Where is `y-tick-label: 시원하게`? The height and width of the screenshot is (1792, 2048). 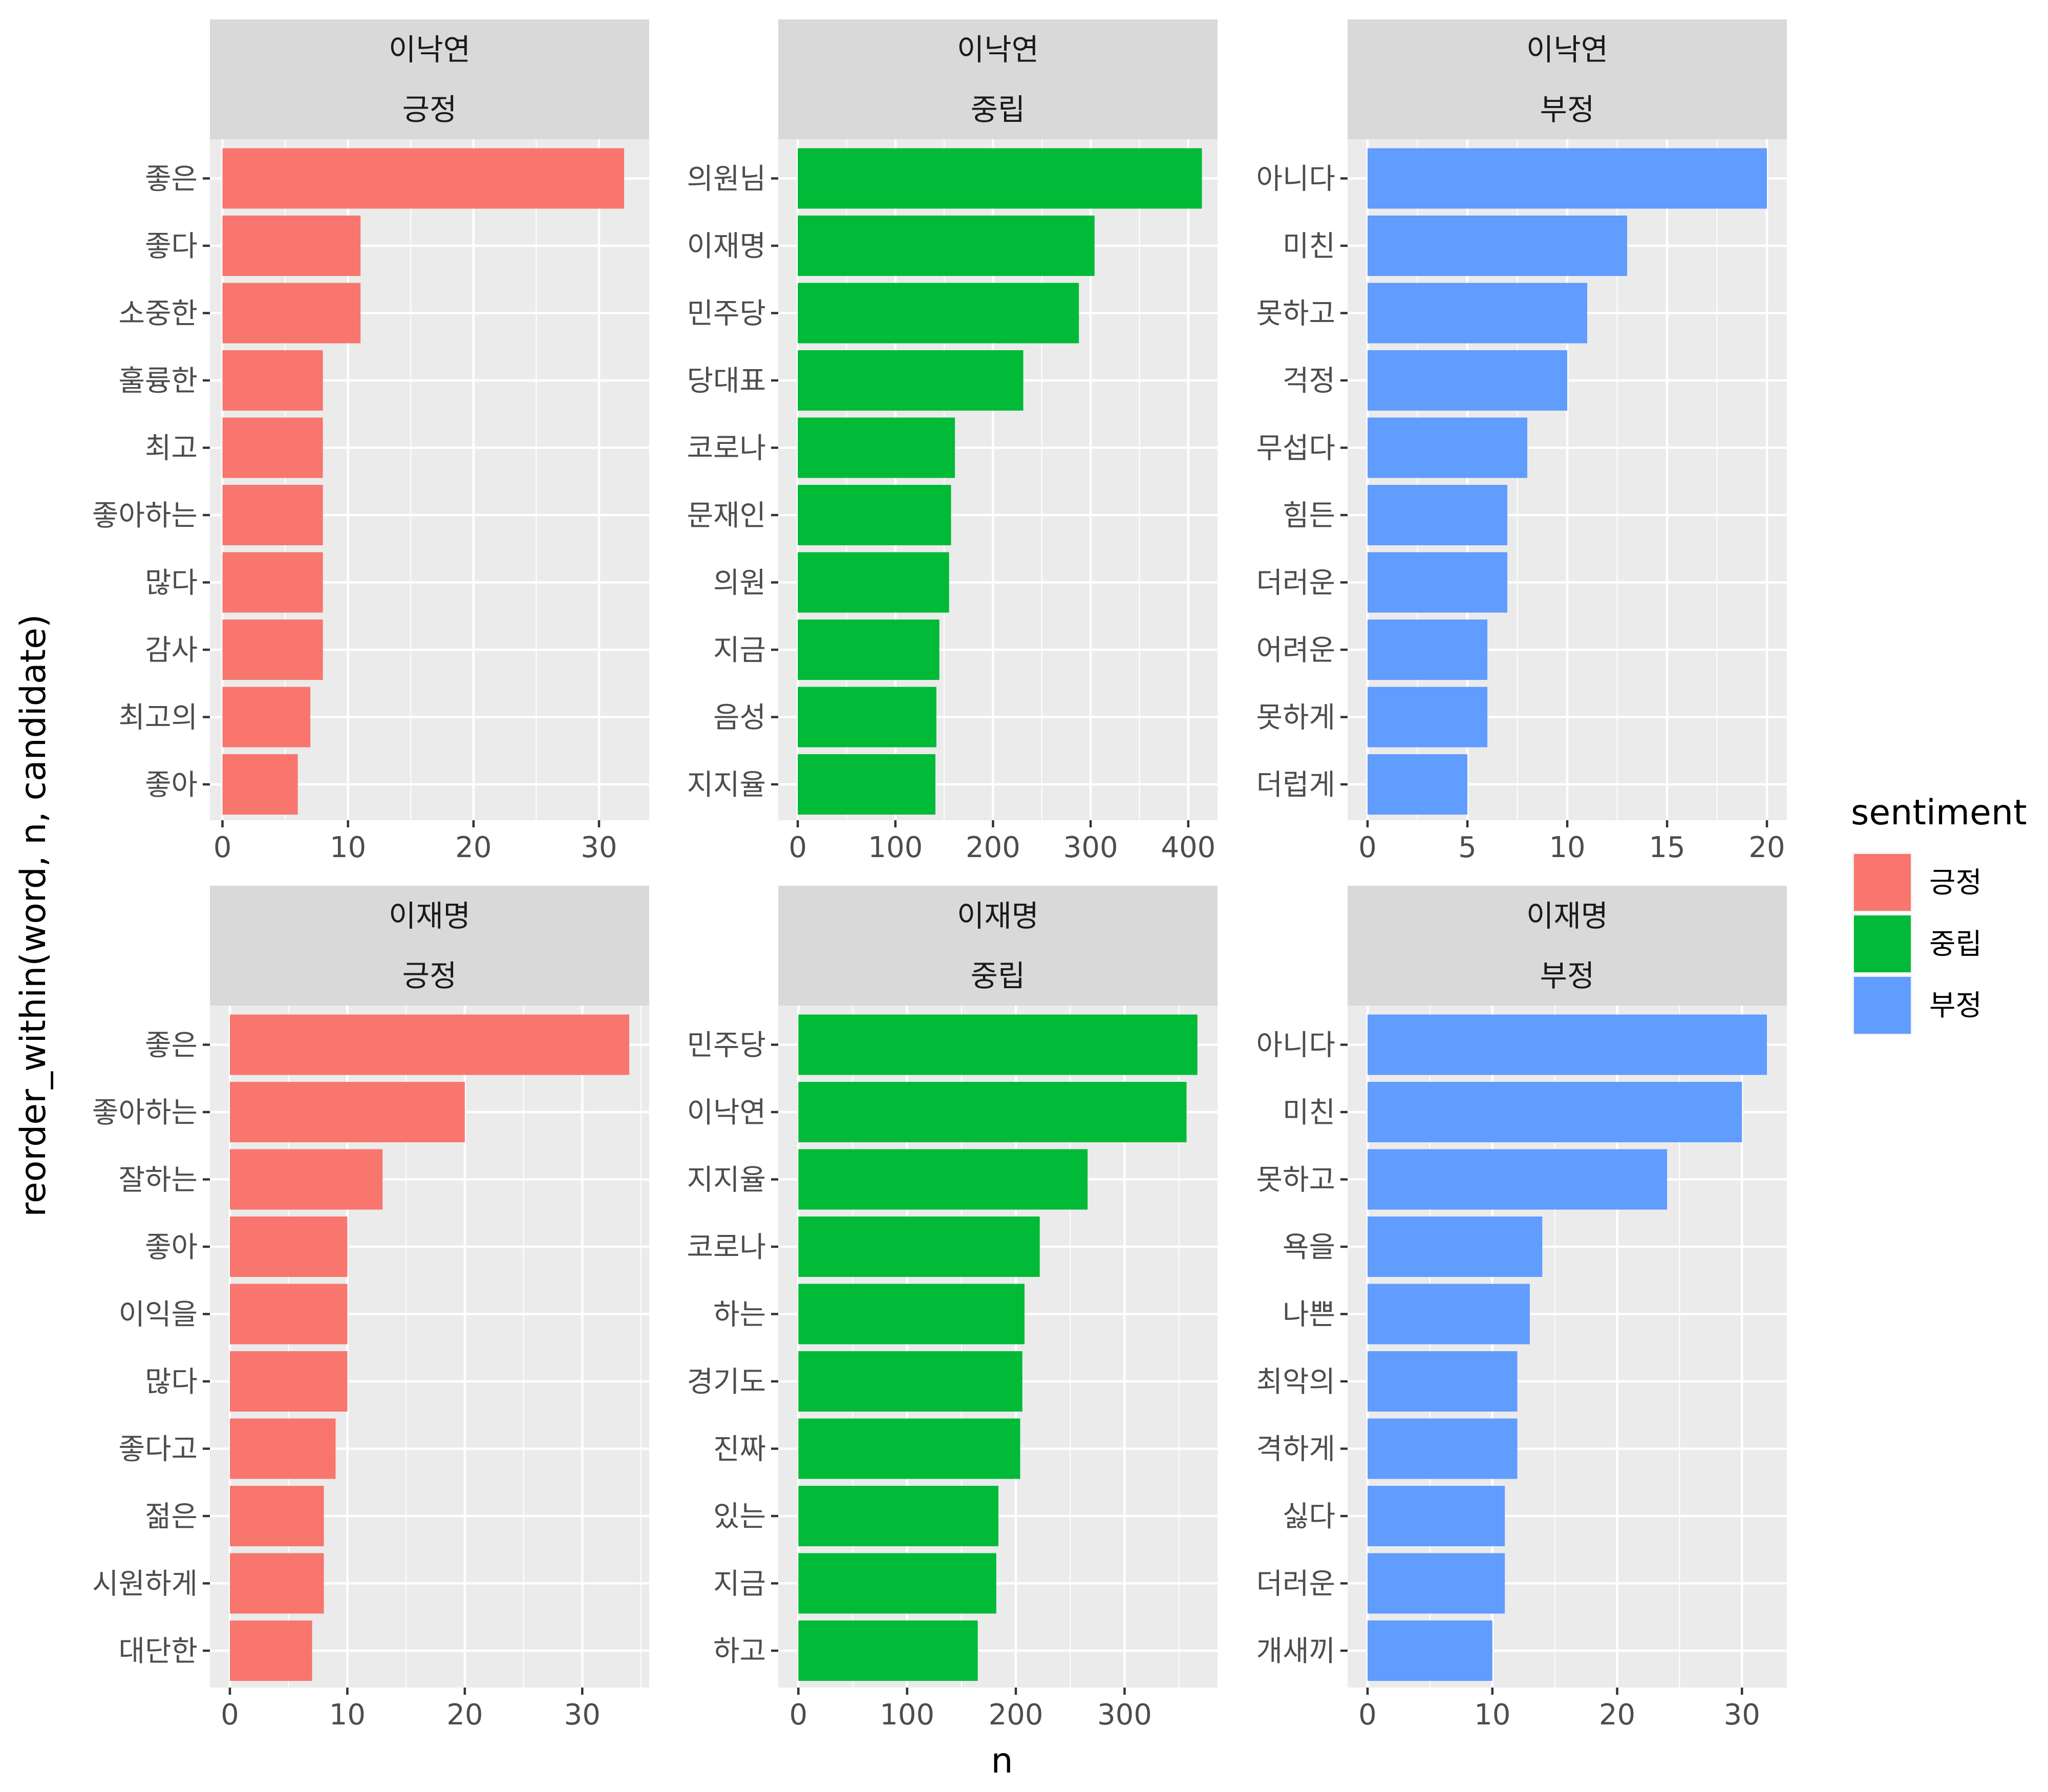 y-tick-label: 시원하게 is located at coordinates (145, 1584).